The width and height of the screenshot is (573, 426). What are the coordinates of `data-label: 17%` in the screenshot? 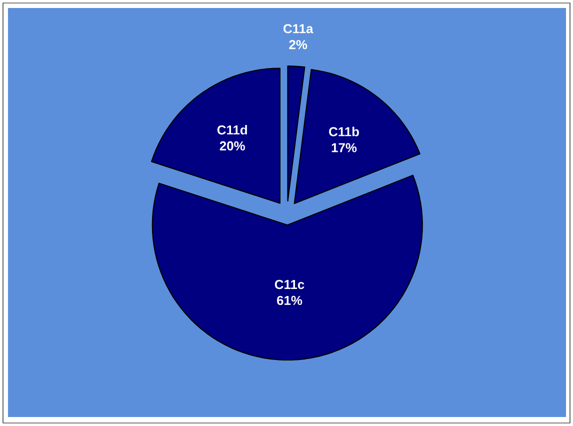 It's located at (344, 147).